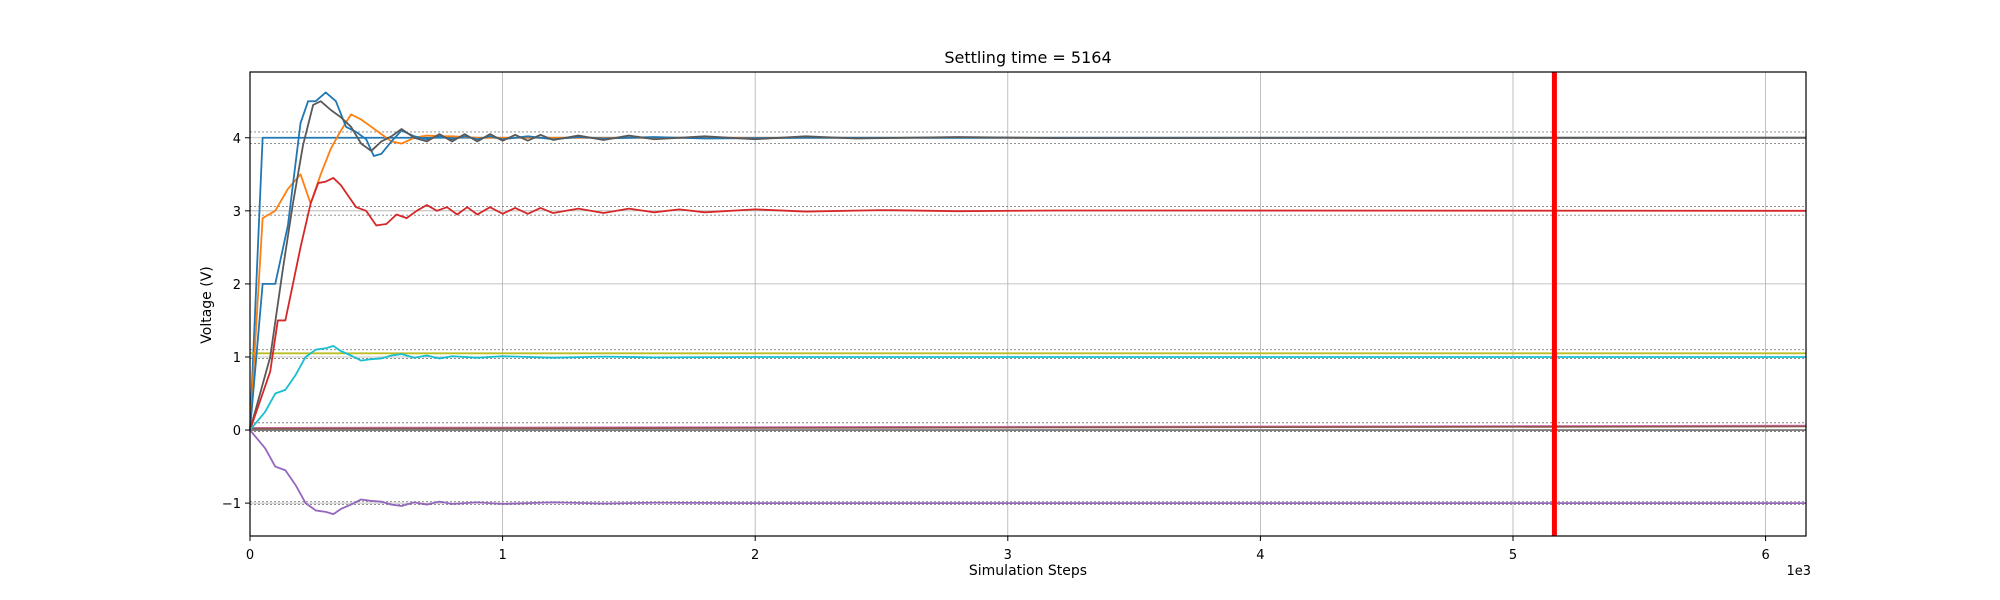 The width and height of the screenshot is (2000, 600). Describe the element at coordinates (237, 139) in the screenshot. I see `y-tick-label: 4` at that location.